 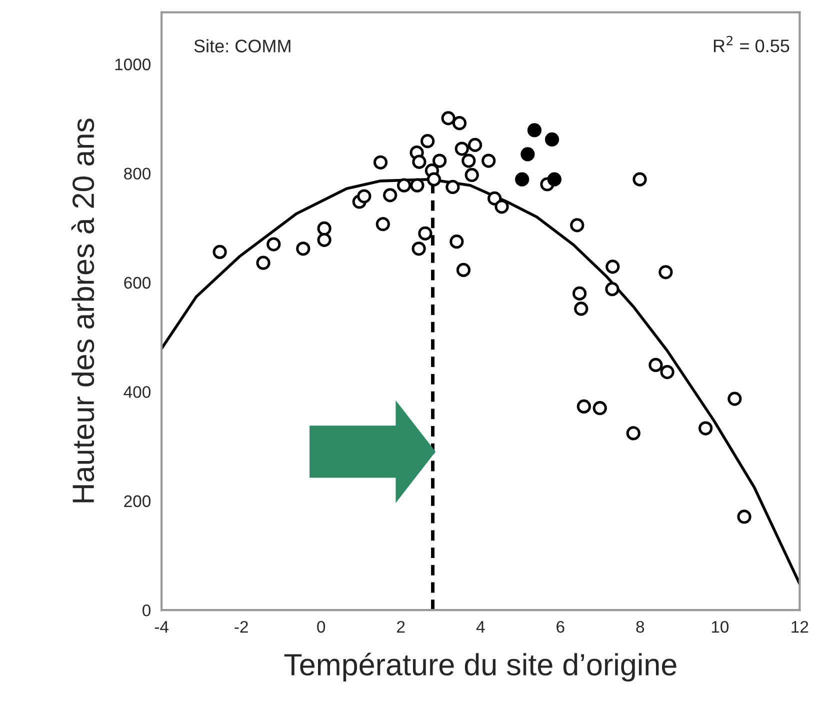 I want to click on y-tick-label: 1000, so click(x=133, y=64).